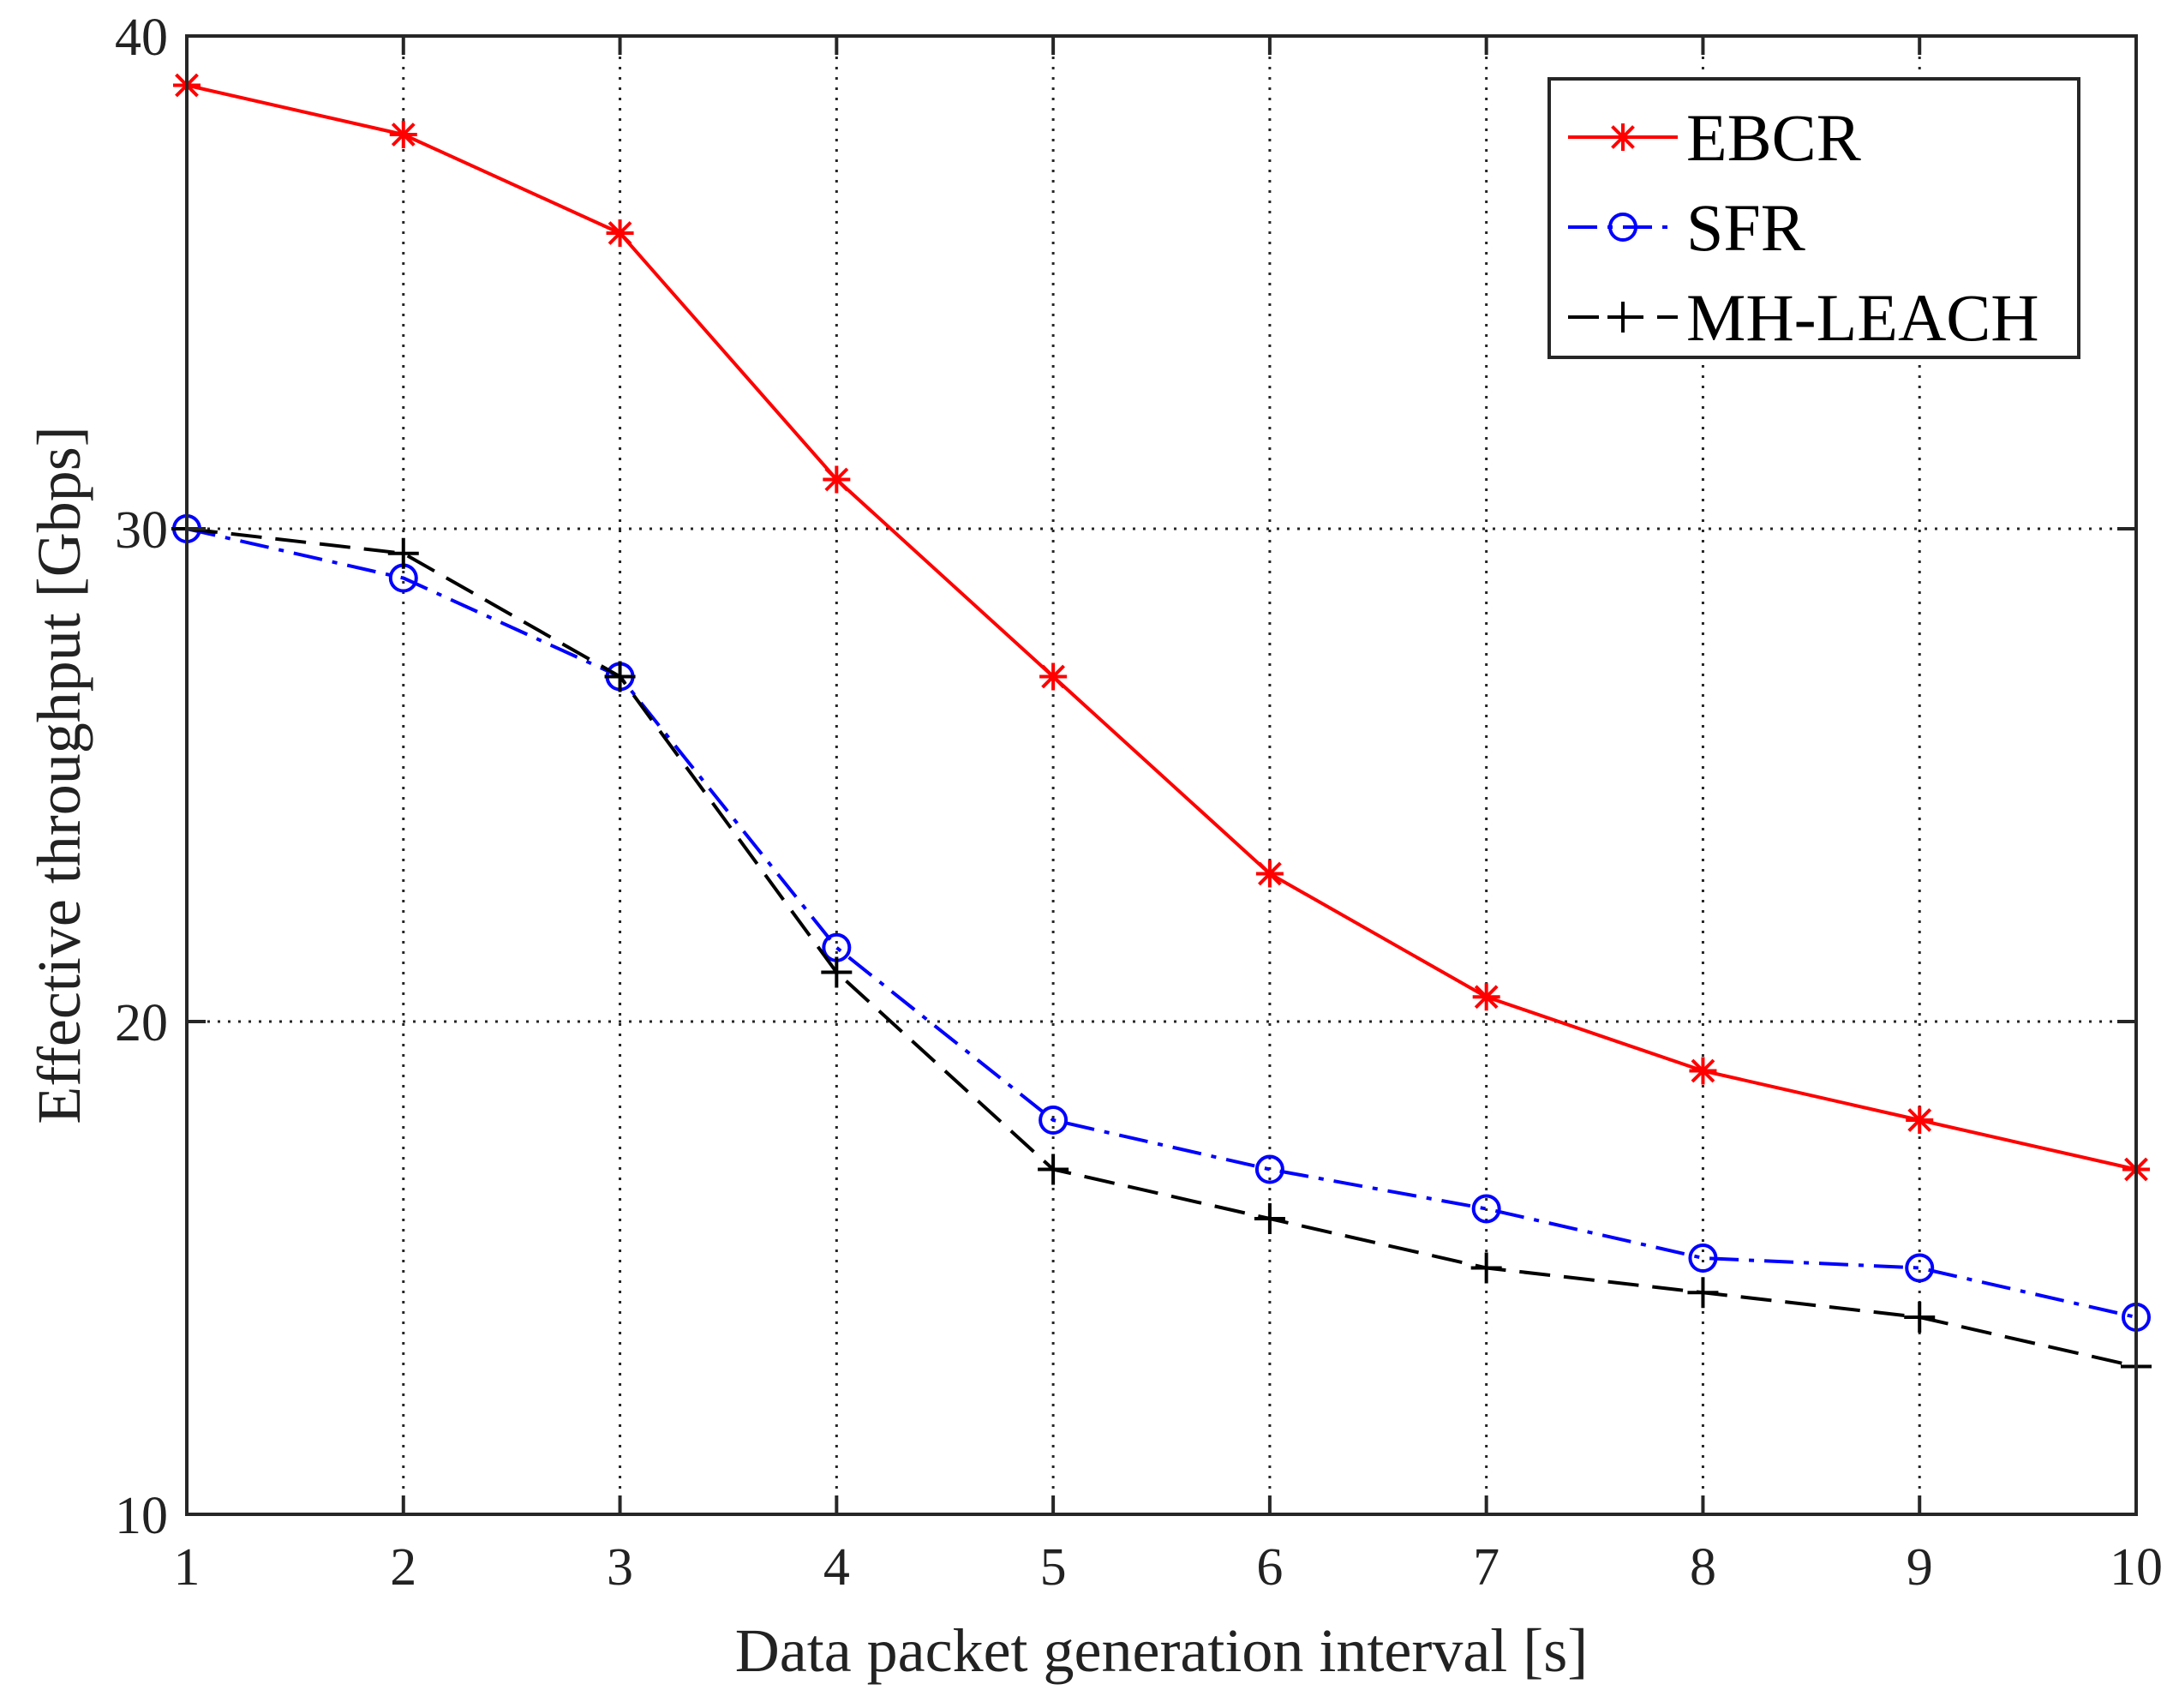  I want to click on x-tick-label: 9, so click(1920, 1567).